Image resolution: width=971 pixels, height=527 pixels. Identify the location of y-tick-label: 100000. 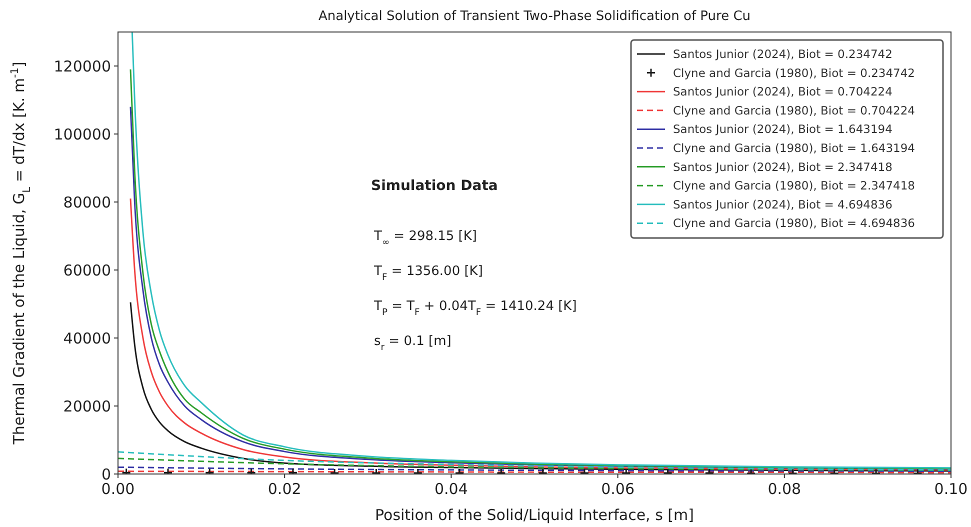
(82, 134).